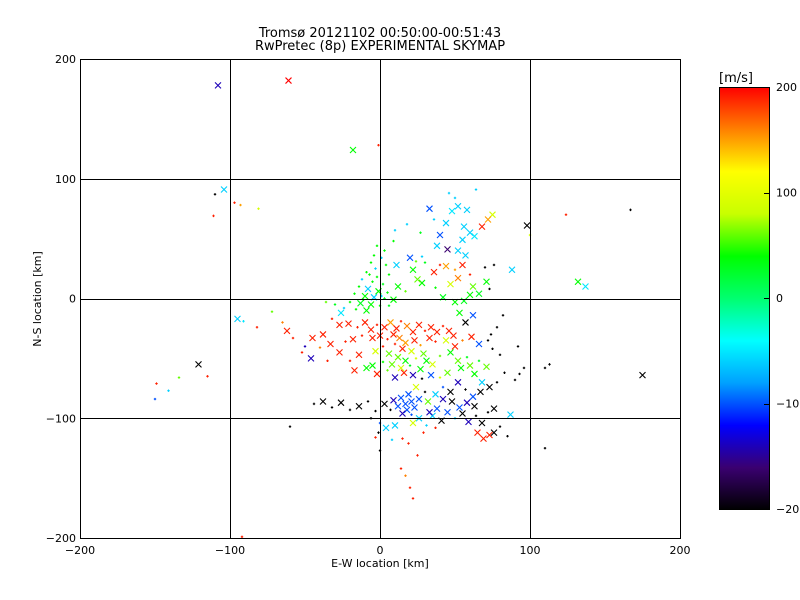  I want to click on y-tick-label: −100, so click(61, 418).